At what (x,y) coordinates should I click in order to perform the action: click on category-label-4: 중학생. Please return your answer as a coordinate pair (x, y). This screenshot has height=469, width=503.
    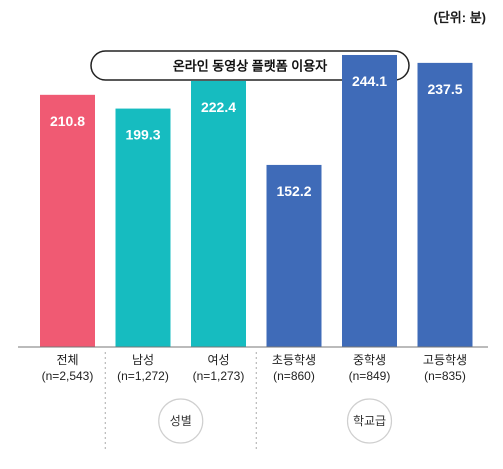
    Looking at the image, I should click on (369, 360).